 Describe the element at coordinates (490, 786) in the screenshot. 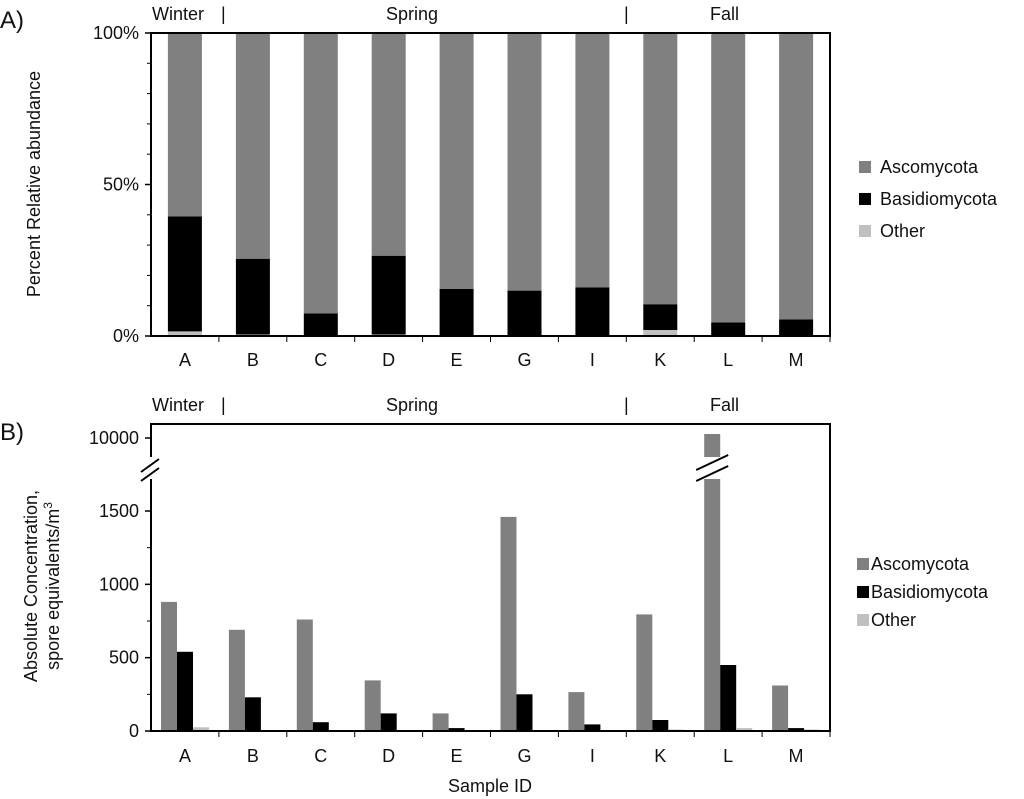

I see `panel-b-x-axis-title: Sample ID` at that location.